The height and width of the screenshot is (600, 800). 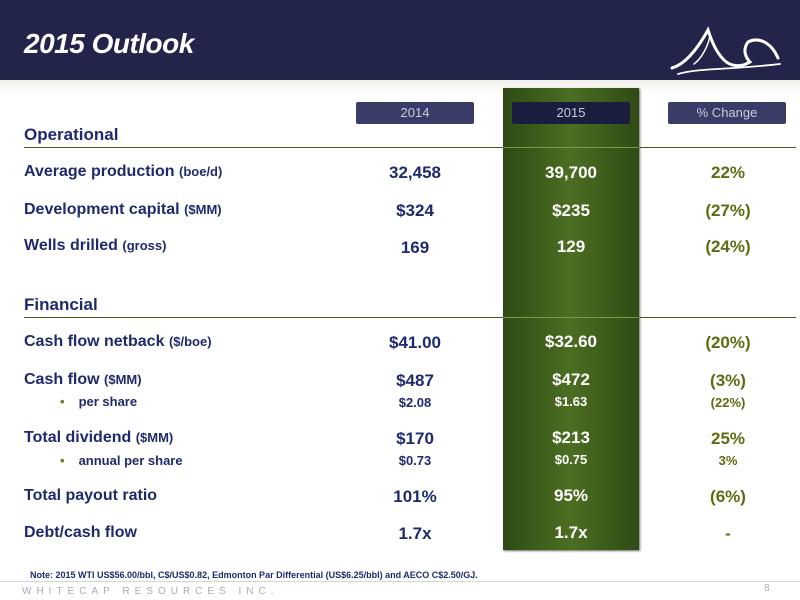 What do you see at coordinates (415, 113) in the screenshot?
I see `column-header-2014: 2014` at bounding box center [415, 113].